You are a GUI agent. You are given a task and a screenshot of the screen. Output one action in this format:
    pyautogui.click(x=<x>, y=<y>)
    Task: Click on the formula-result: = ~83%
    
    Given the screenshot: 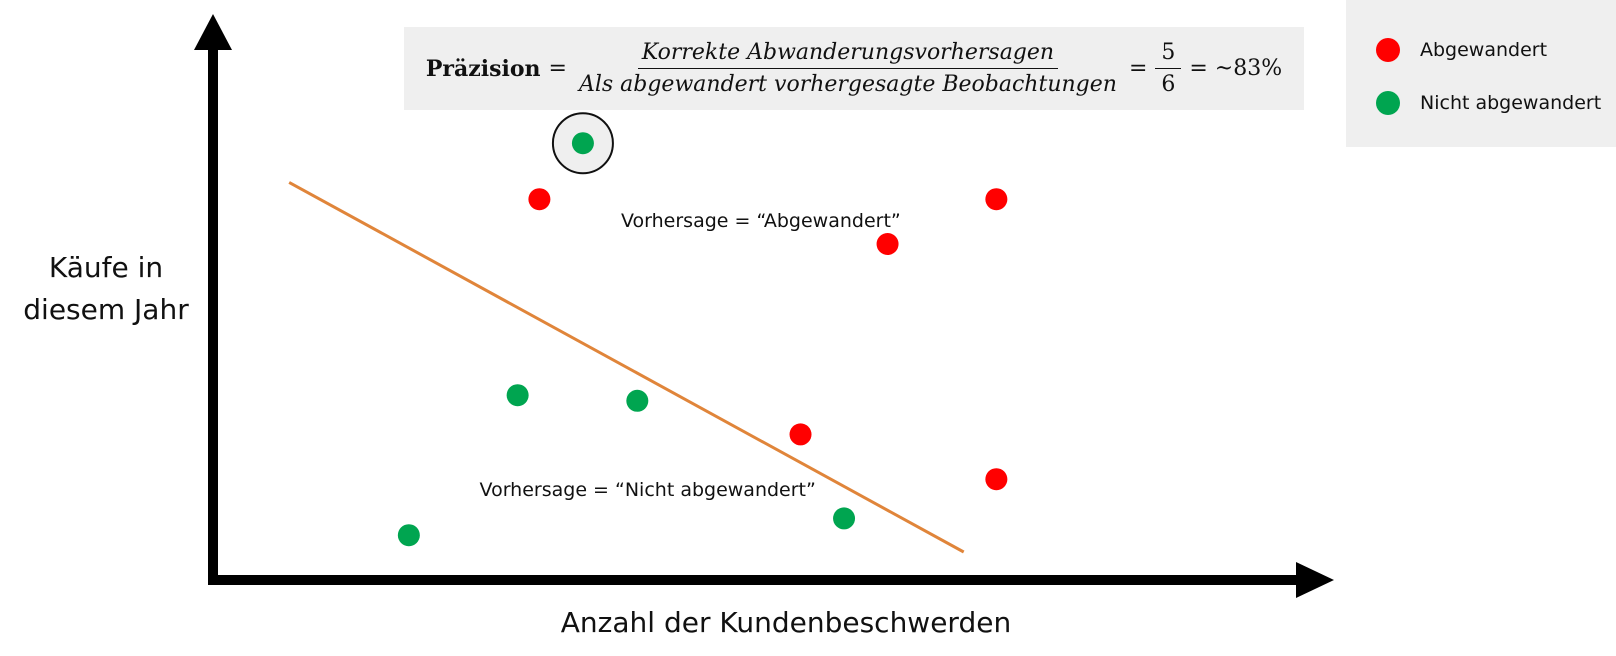 What is the action you would take?
    pyautogui.click(x=1236, y=68)
    